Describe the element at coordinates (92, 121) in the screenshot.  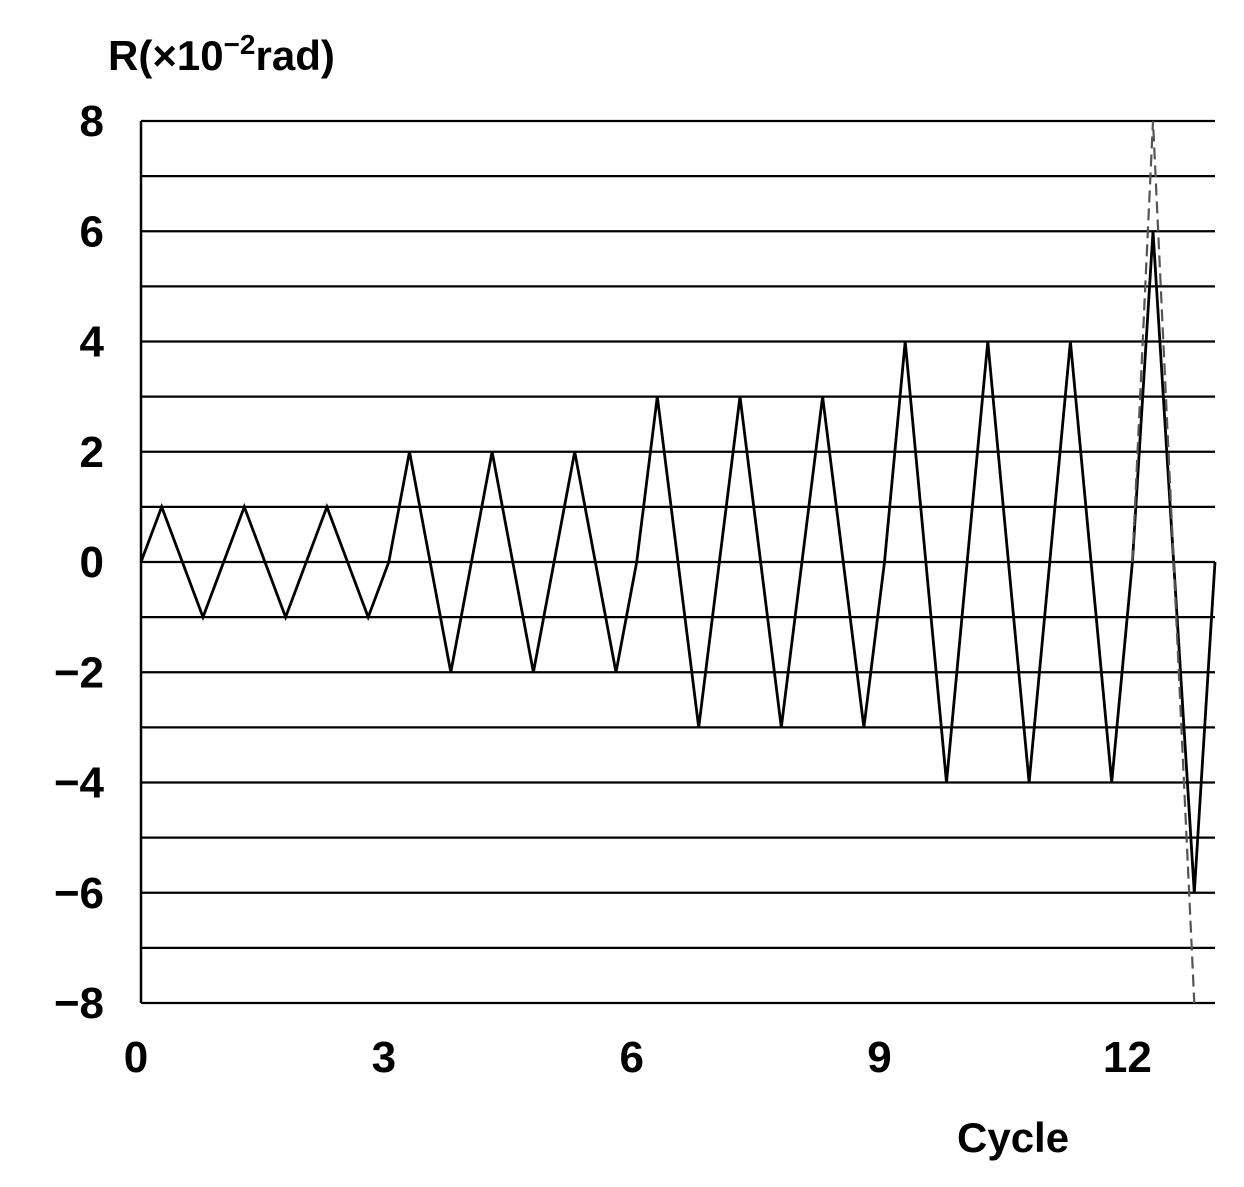
I see `y-tick-label: 8` at that location.